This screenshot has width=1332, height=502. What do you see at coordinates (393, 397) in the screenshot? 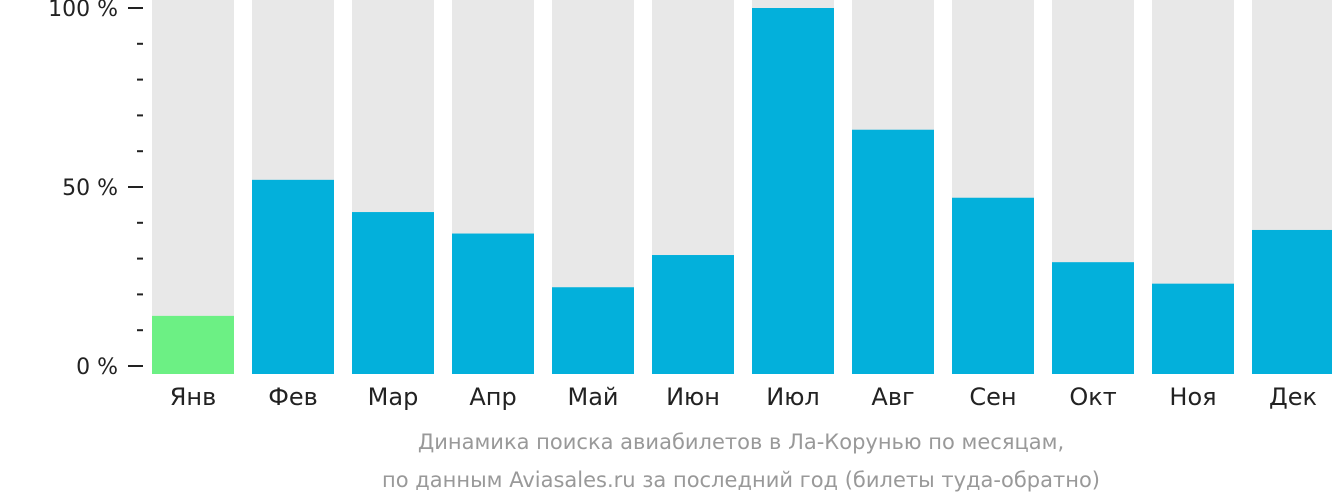
I see `x-tick-label: Мар` at bounding box center [393, 397].